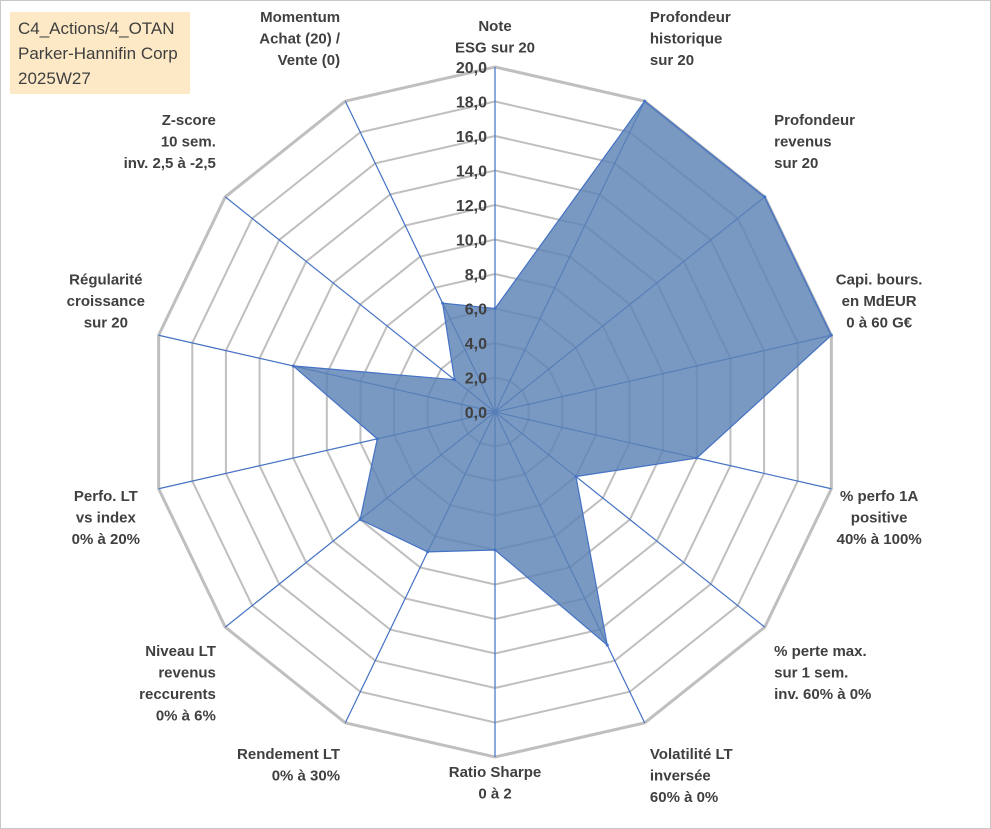 This screenshot has height=829, width=991. Describe the element at coordinates (177, 684) in the screenshot. I see `axis-label-9: Niveau LT revenus reccurents 0% à 6%` at that location.